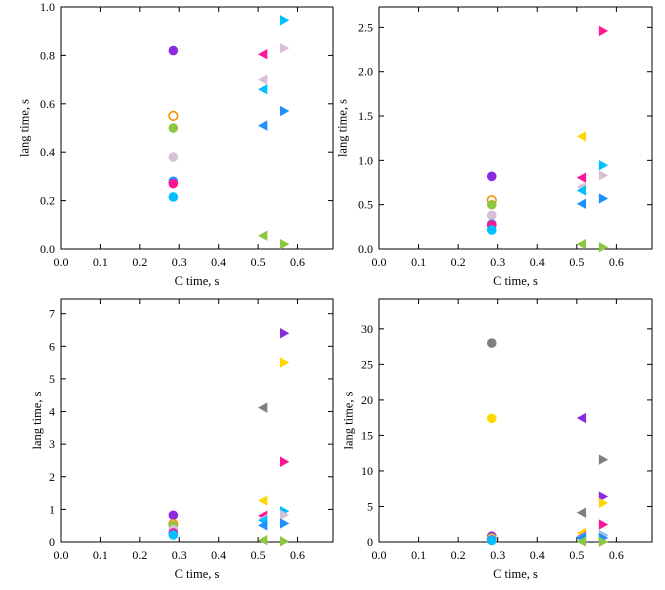 The width and height of the screenshot is (665, 590). Describe the element at coordinates (52, 477) in the screenshot. I see `y-tick-label: 2` at that location.